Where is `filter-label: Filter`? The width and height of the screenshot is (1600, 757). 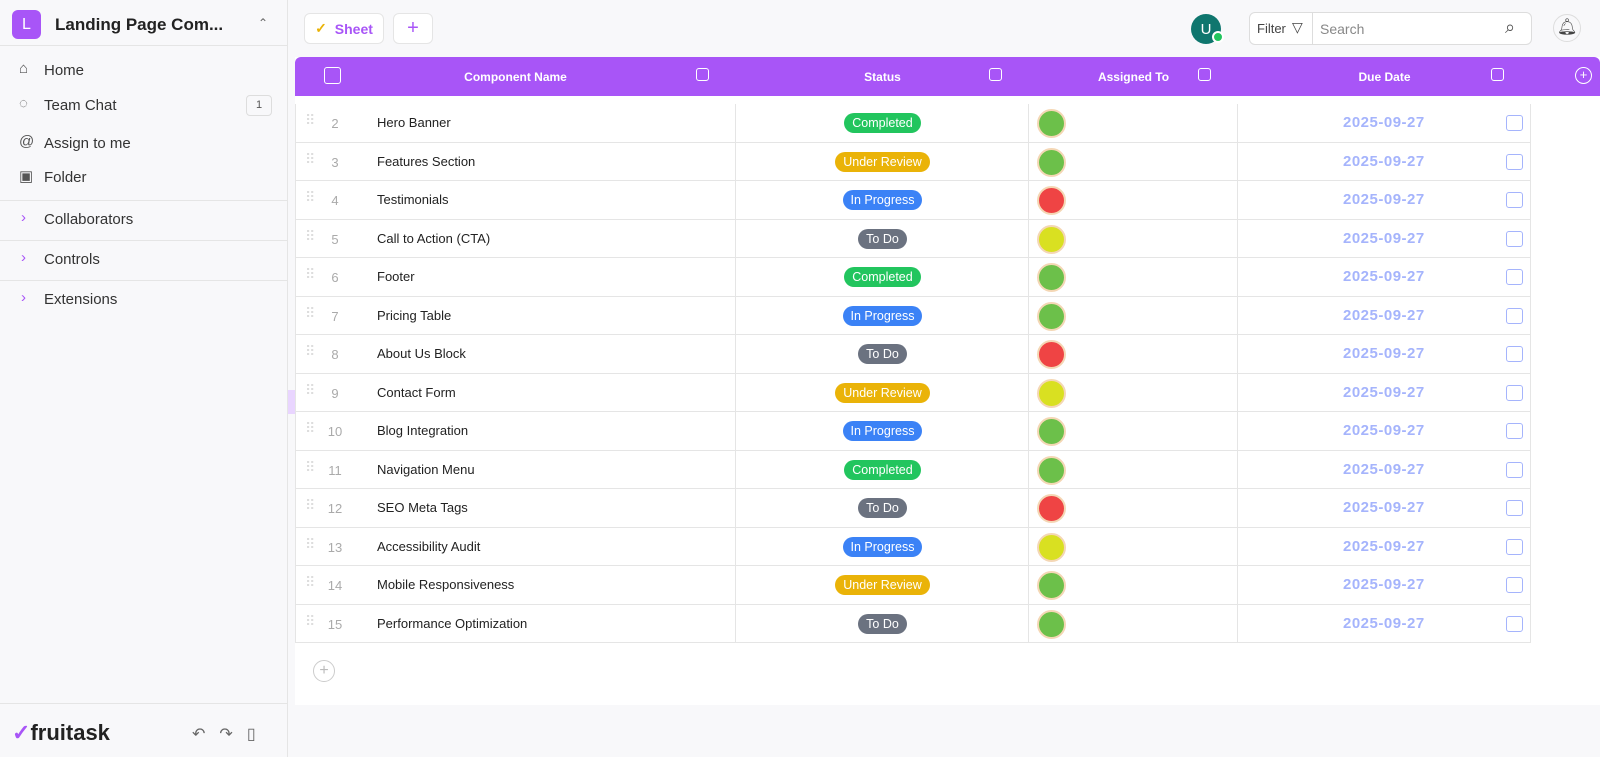
filter-label: Filter is located at coordinates (1271, 28).